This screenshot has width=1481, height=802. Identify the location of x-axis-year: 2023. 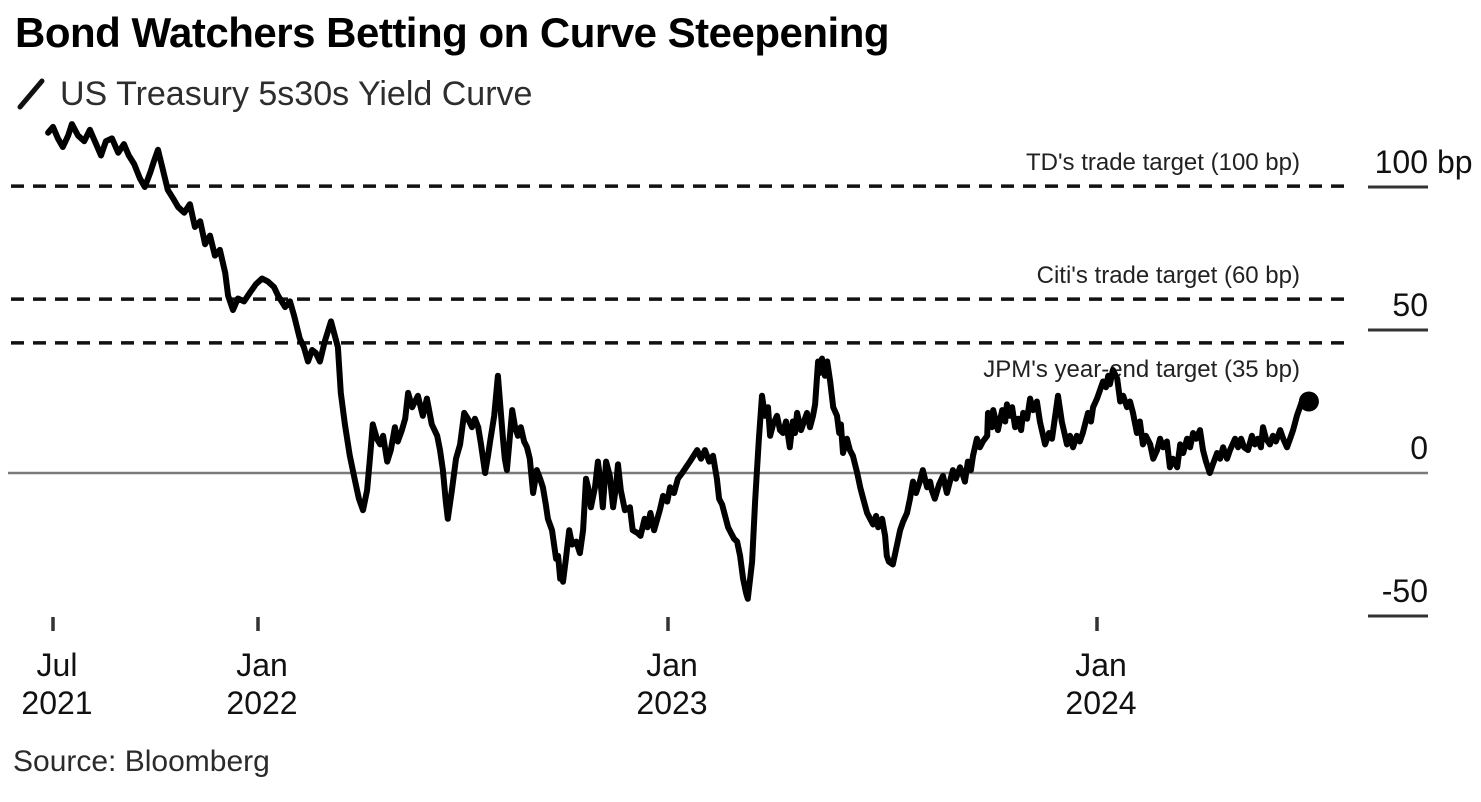
(672, 703).